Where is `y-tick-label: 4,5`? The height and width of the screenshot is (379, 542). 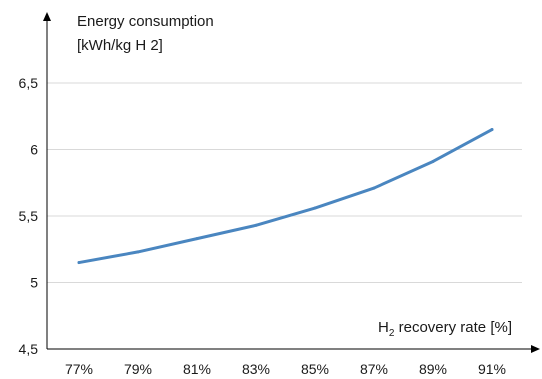 y-tick-label: 4,5 is located at coordinates (29, 349).